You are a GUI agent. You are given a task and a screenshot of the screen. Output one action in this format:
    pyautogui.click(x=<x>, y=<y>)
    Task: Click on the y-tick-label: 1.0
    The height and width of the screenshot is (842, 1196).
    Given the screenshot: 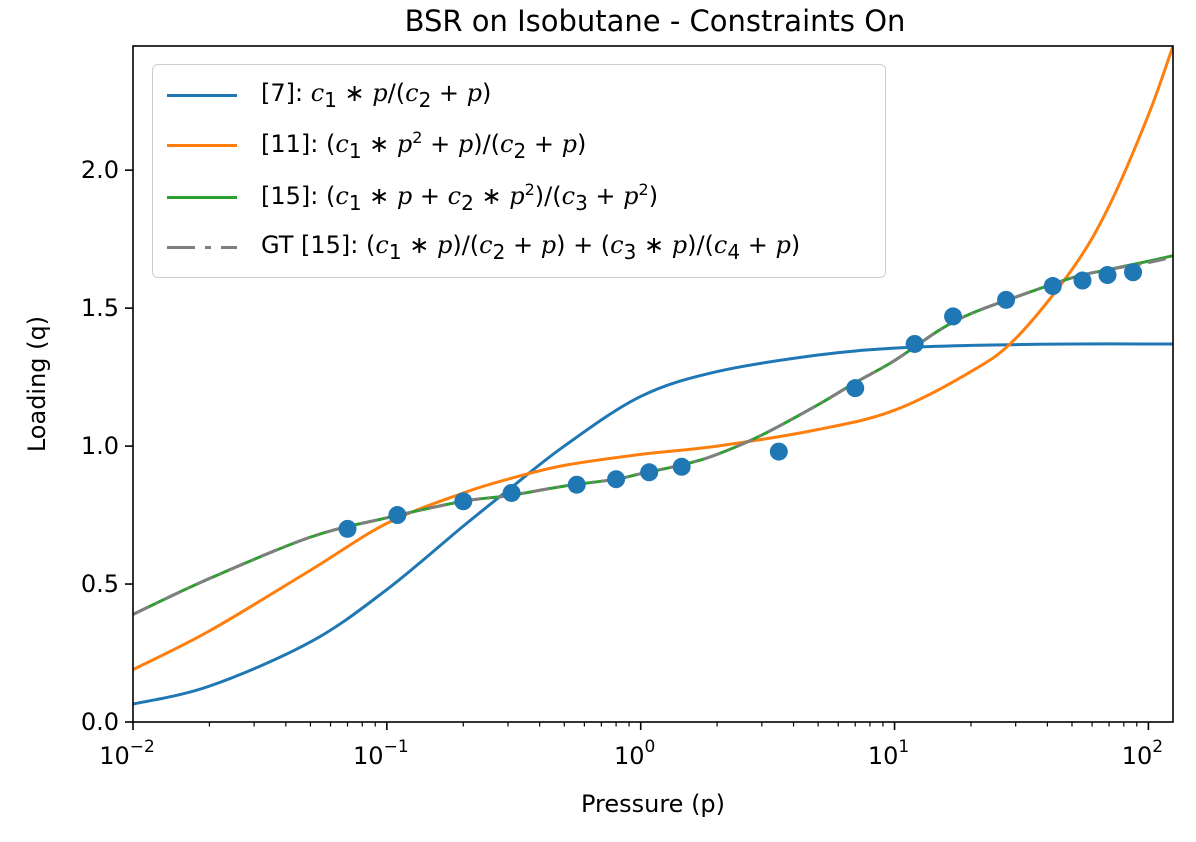 What is the action you would take?
    pyautogui.click(x=100, y=446)
    